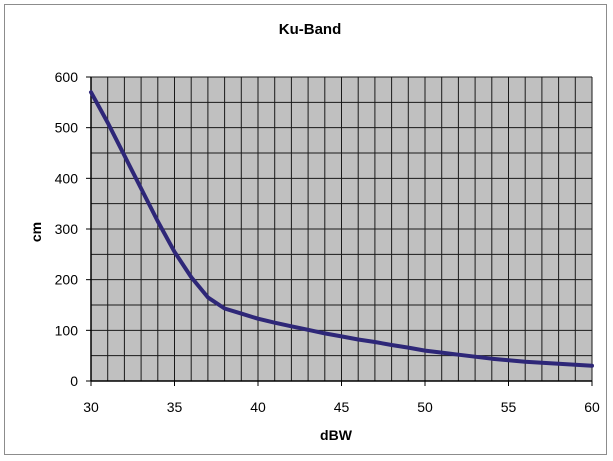  I want to click on y-axis-ticks: 0 100 200 300 400 500 600, so click(73, 229).